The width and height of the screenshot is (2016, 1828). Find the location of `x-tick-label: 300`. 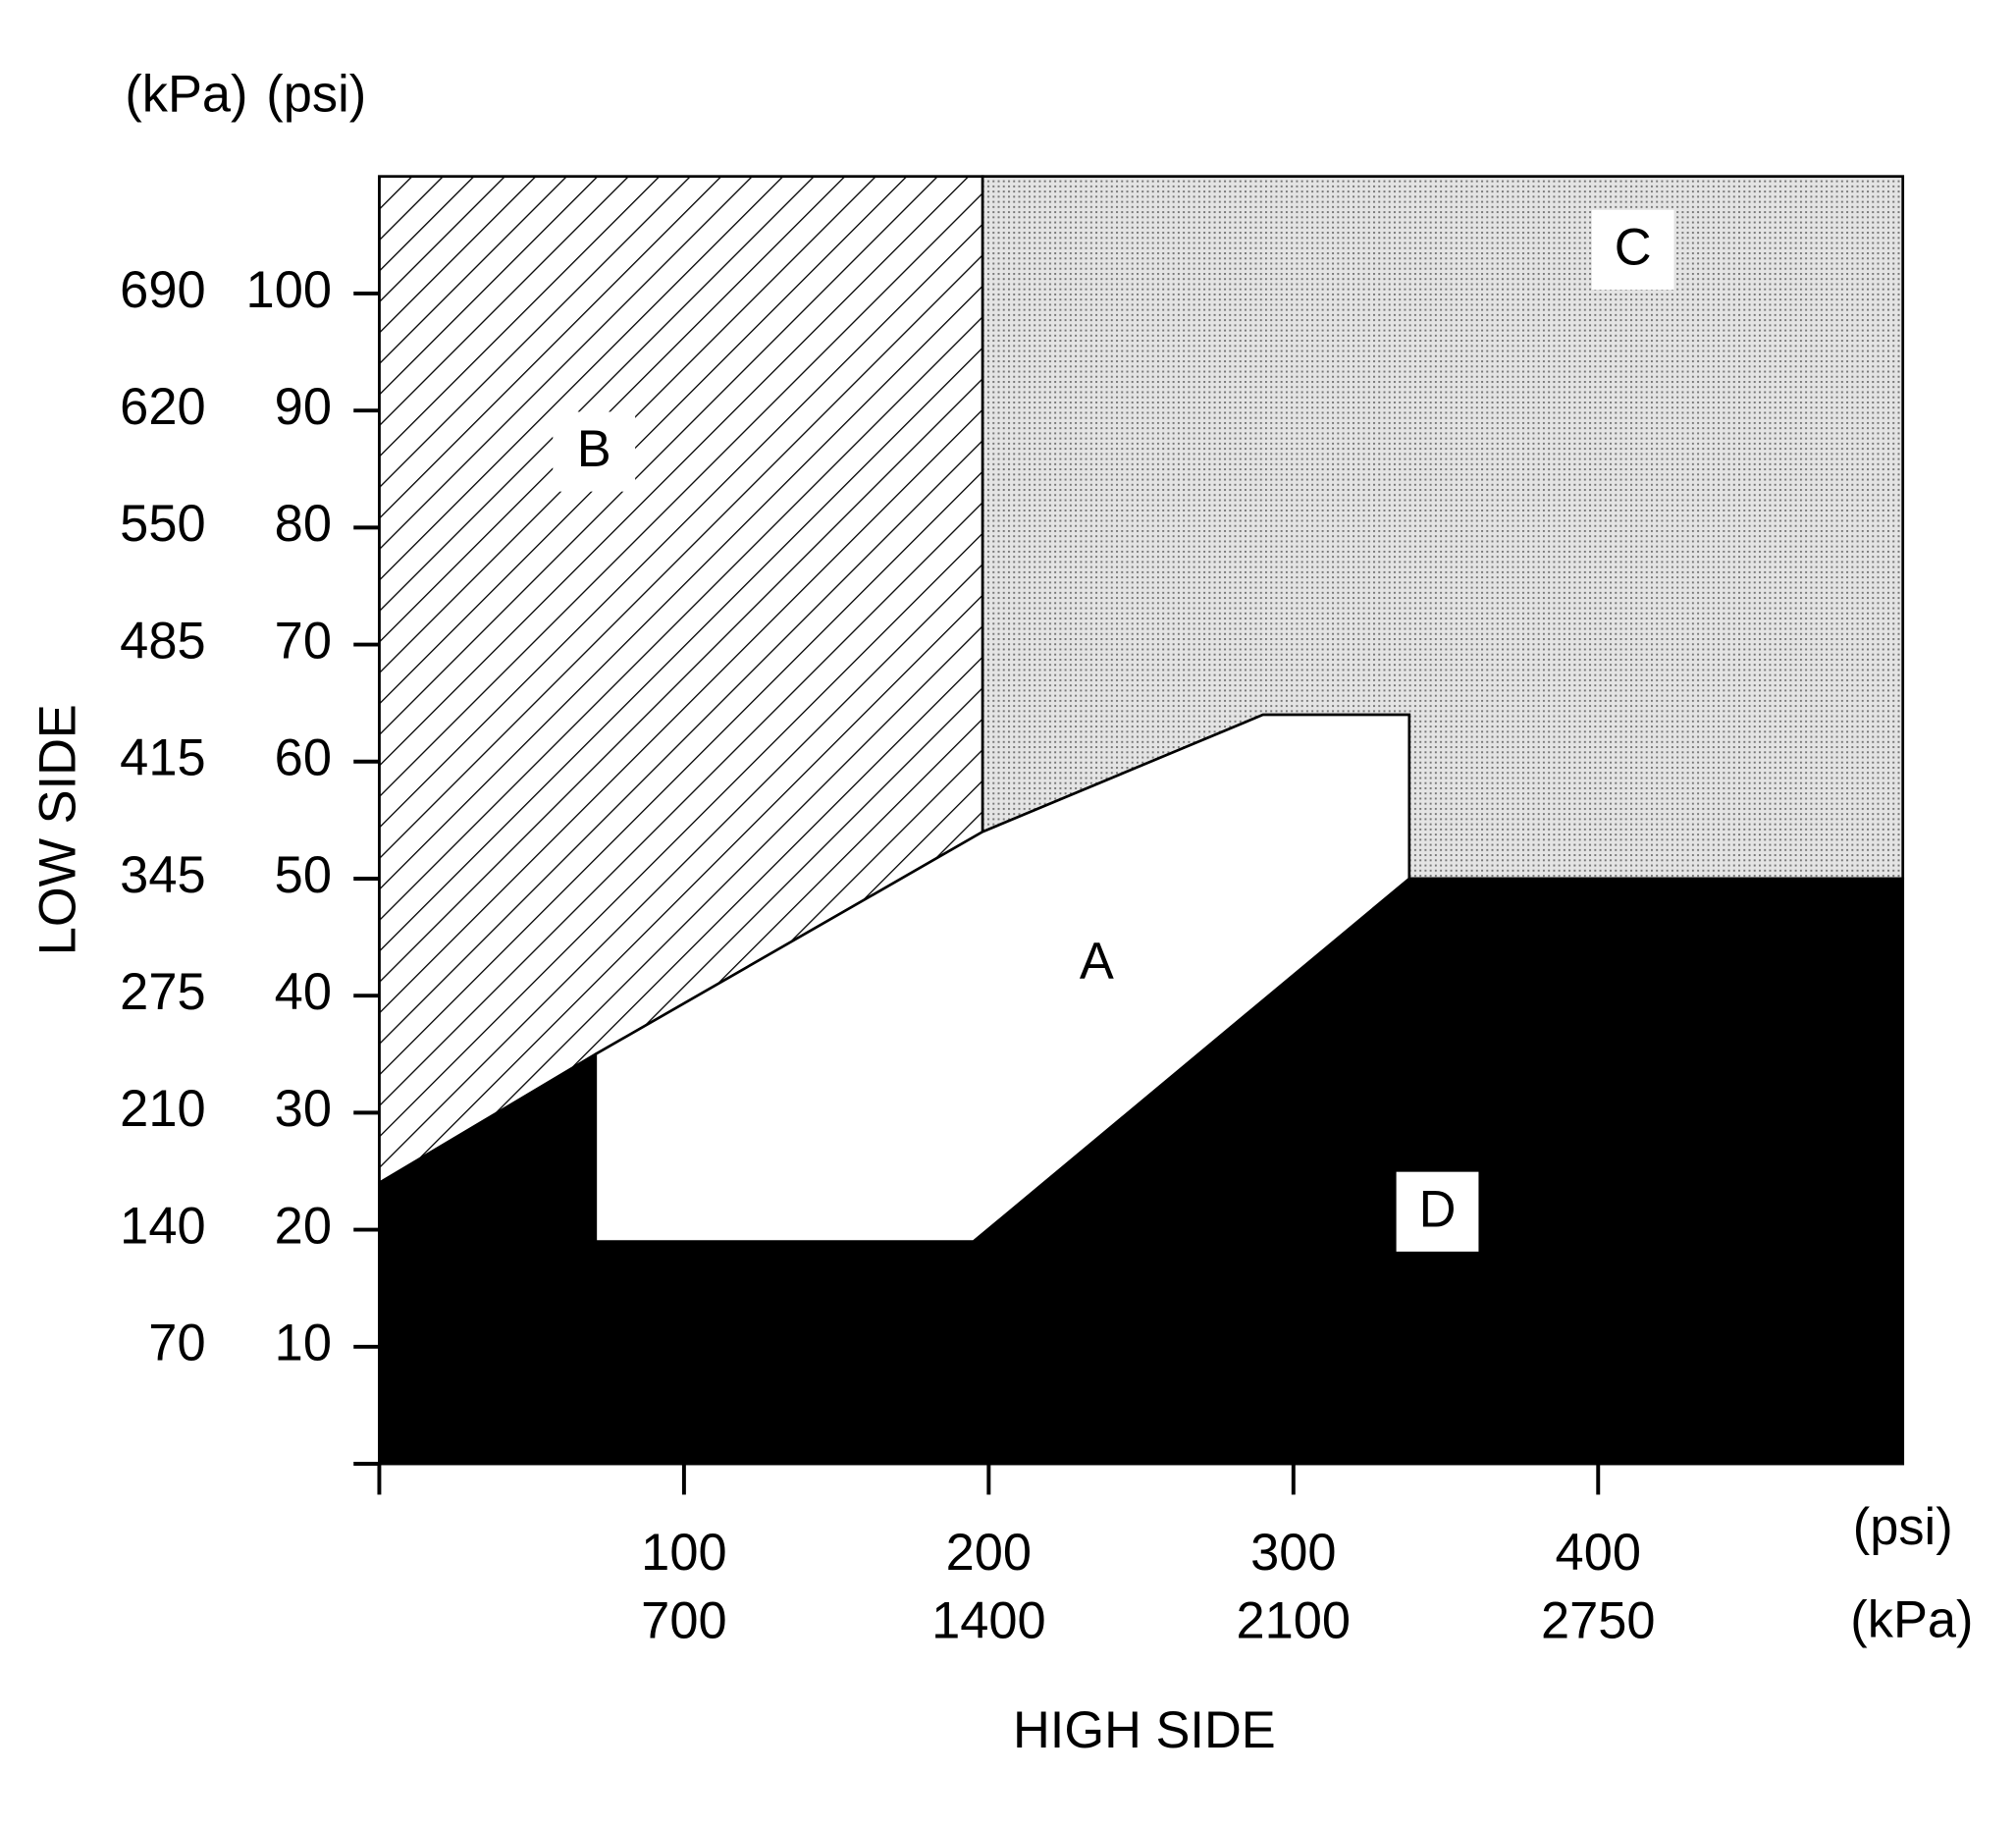

x-tick-label: 300 is located at coordinates (1293, 1553).